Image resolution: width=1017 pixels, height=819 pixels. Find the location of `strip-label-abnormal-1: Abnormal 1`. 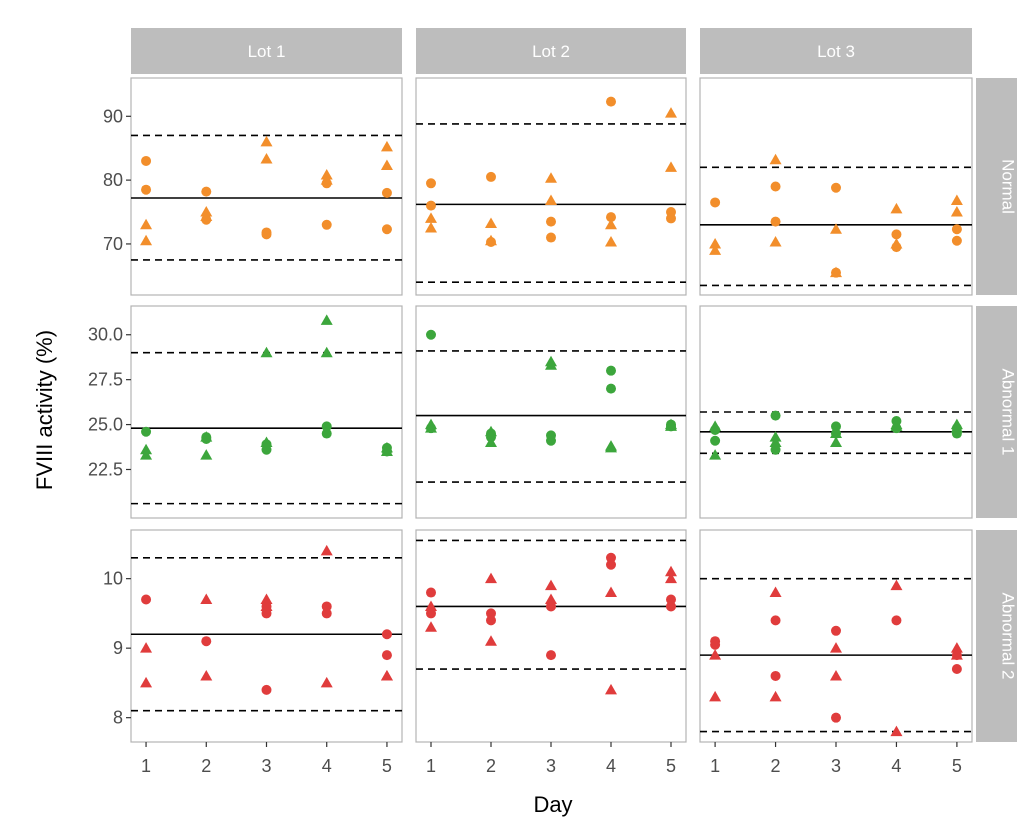

strip-label-abnormal-1: Abnormal 1 is located at coordinates (1008, 412).